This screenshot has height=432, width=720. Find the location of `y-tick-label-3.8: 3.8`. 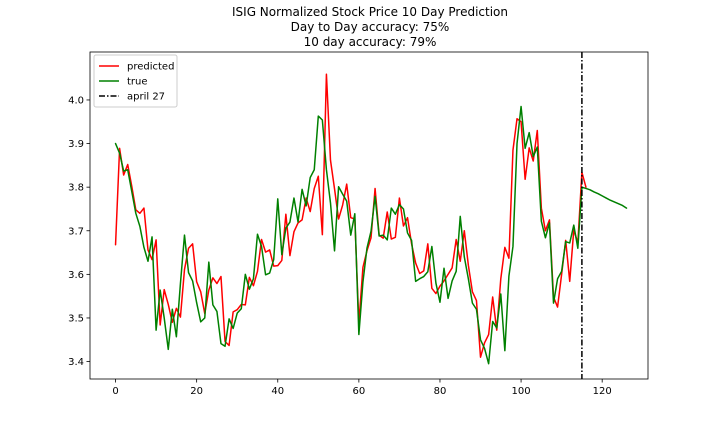

y-tick-label-3.8: 3.8 is located at coordinates (76, 188).